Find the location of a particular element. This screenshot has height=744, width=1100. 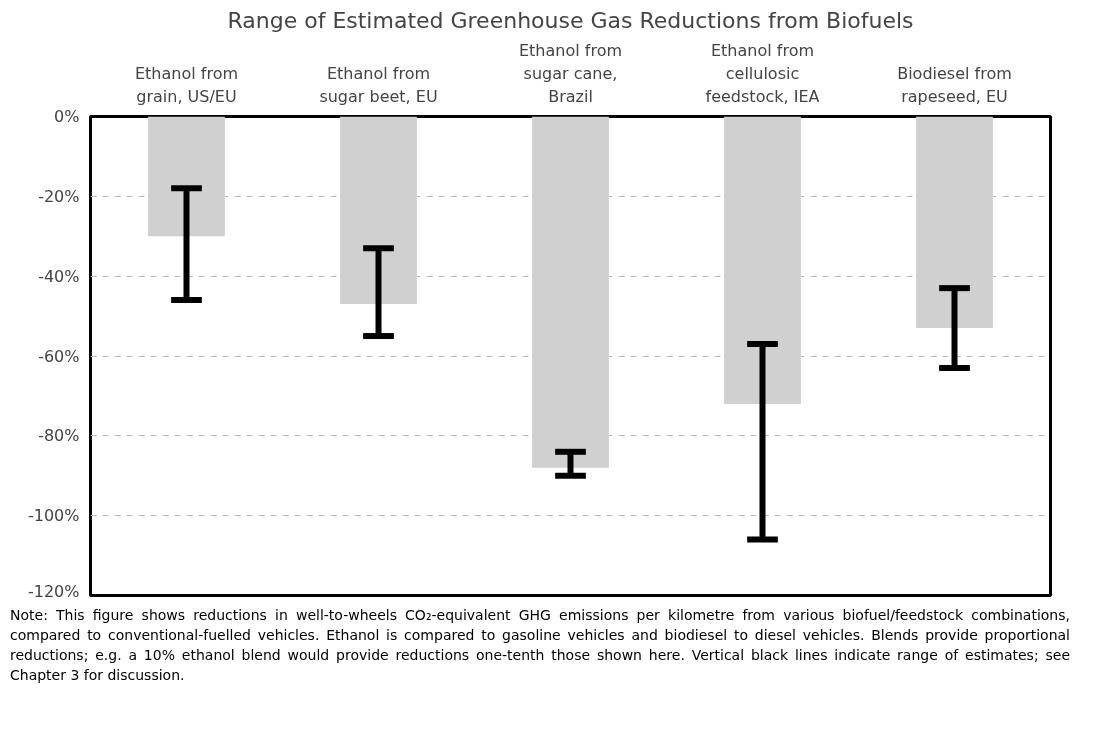

y-tick-label: -120% is located at coordinates (53, 591).